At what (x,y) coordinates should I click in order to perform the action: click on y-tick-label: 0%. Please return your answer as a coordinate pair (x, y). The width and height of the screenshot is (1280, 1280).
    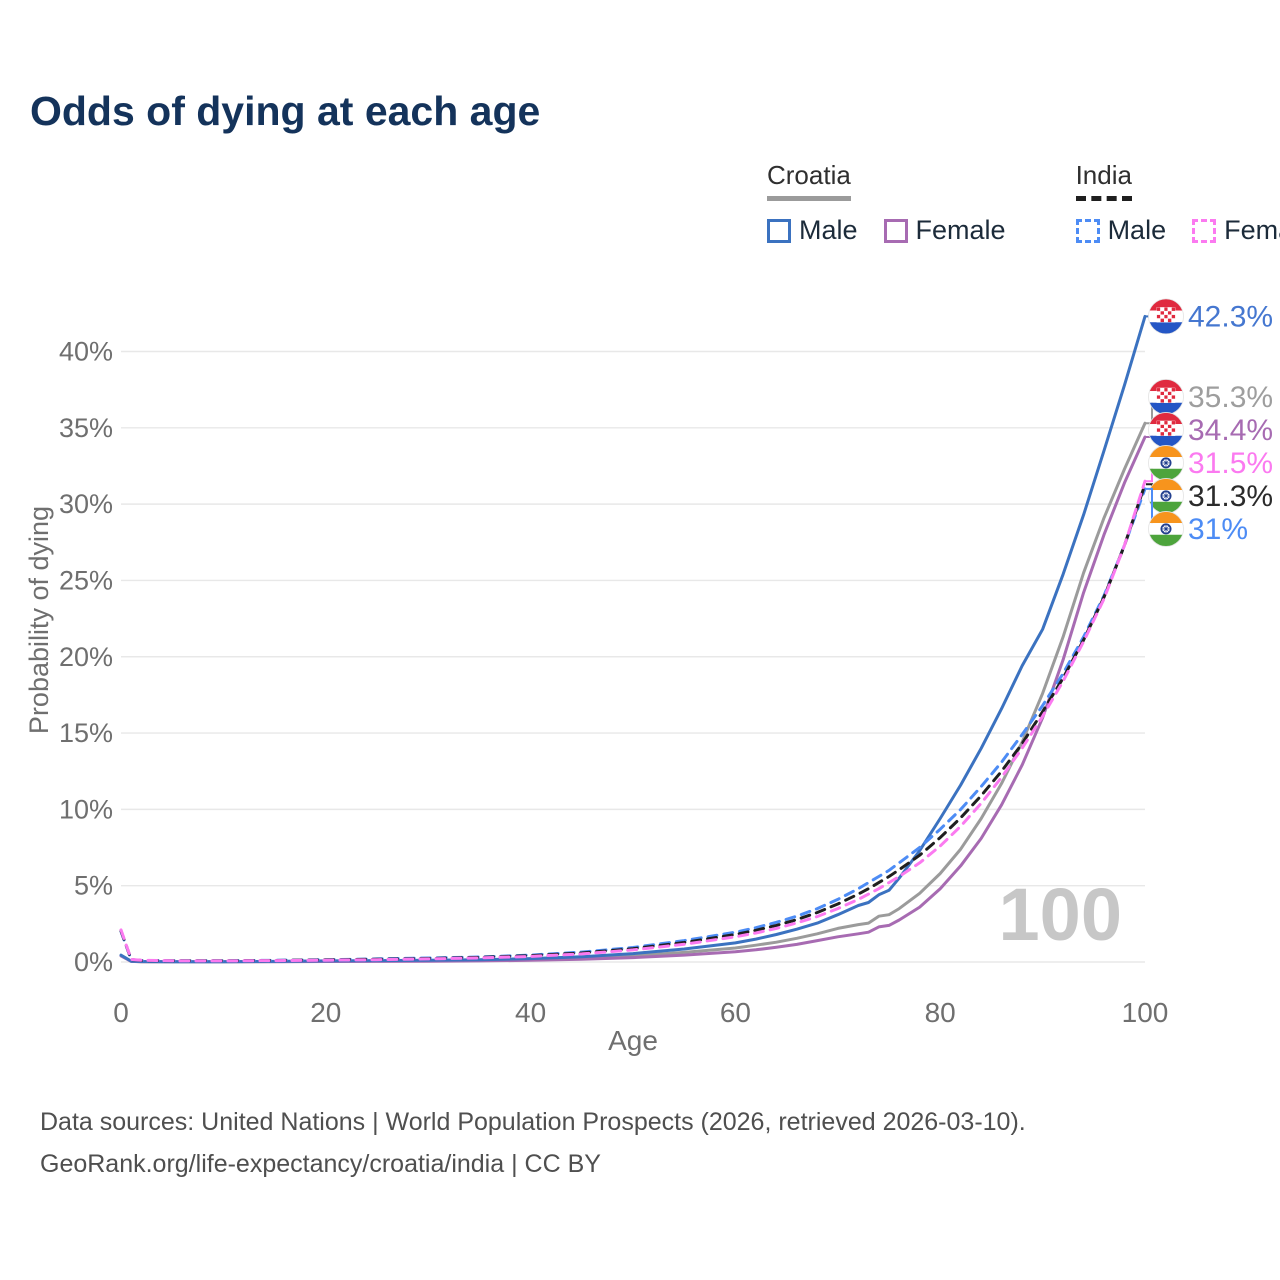
    Looking at the image, I should click on (93, 962).